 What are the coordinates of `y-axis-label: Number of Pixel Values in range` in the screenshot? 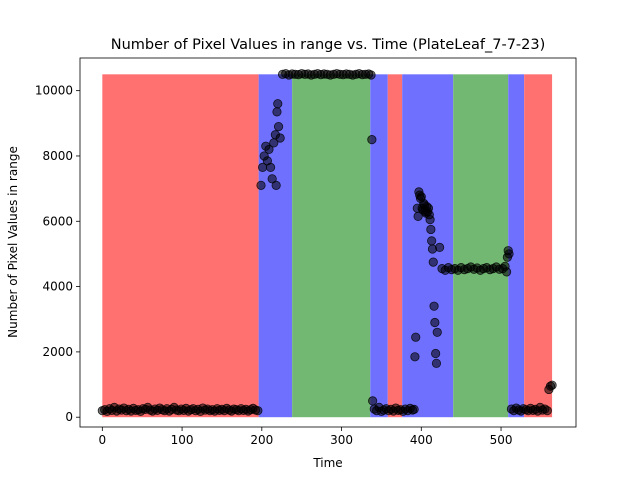 It's located at (13, 242).